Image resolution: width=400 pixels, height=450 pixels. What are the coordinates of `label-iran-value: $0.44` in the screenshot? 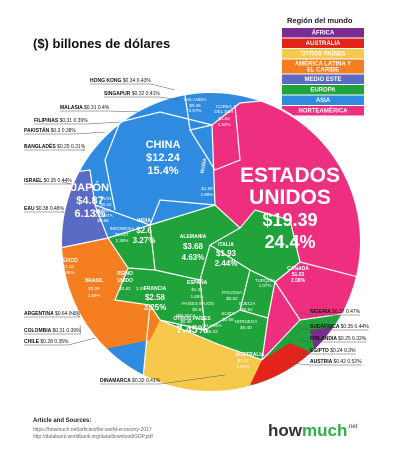 It's located at (106, 204).